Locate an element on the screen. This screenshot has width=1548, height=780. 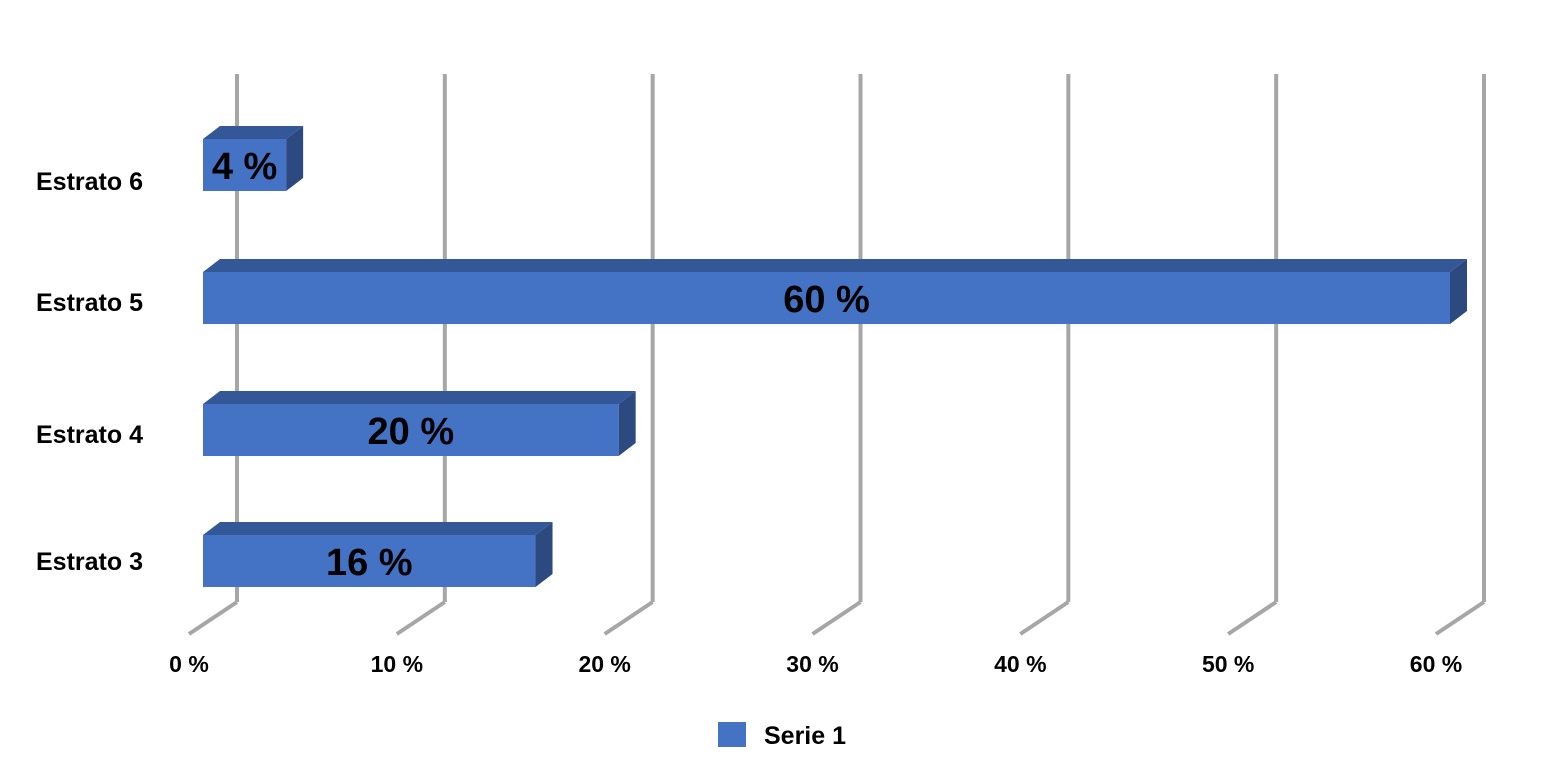
data-label: 4 % is located at coordinates (244, 167).